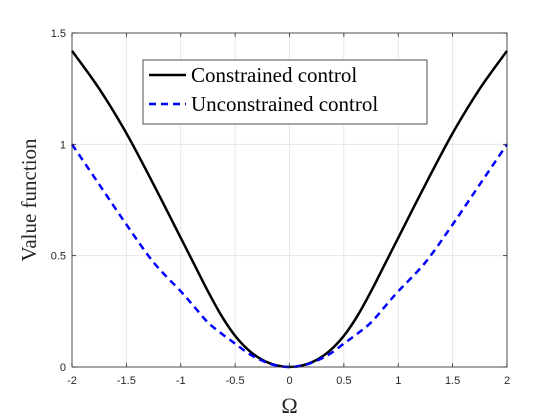 Image resolution: width=560 pixels, height=420 pixels. What do you see at coordinates (63, 145) in the screenshot?
I see `y-tick-label: 1` at bounding box center [63, 145].